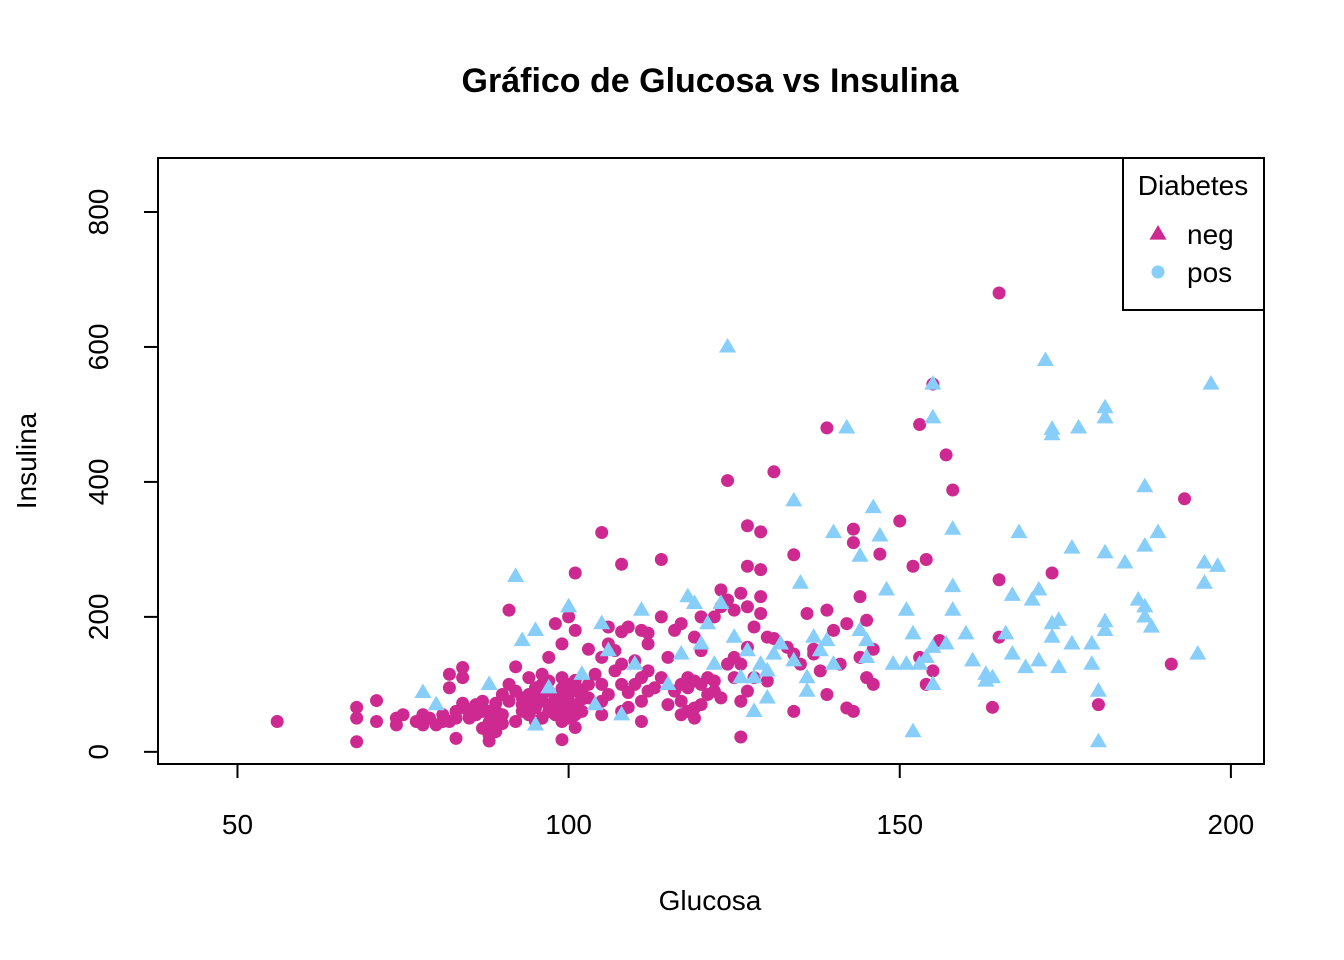 The width and height of the screenshot is (1344, 960). Describe the element at coordinates (121, 474) in the screenshot. I see `y-axis: 0 200 400 600 800` at that location.